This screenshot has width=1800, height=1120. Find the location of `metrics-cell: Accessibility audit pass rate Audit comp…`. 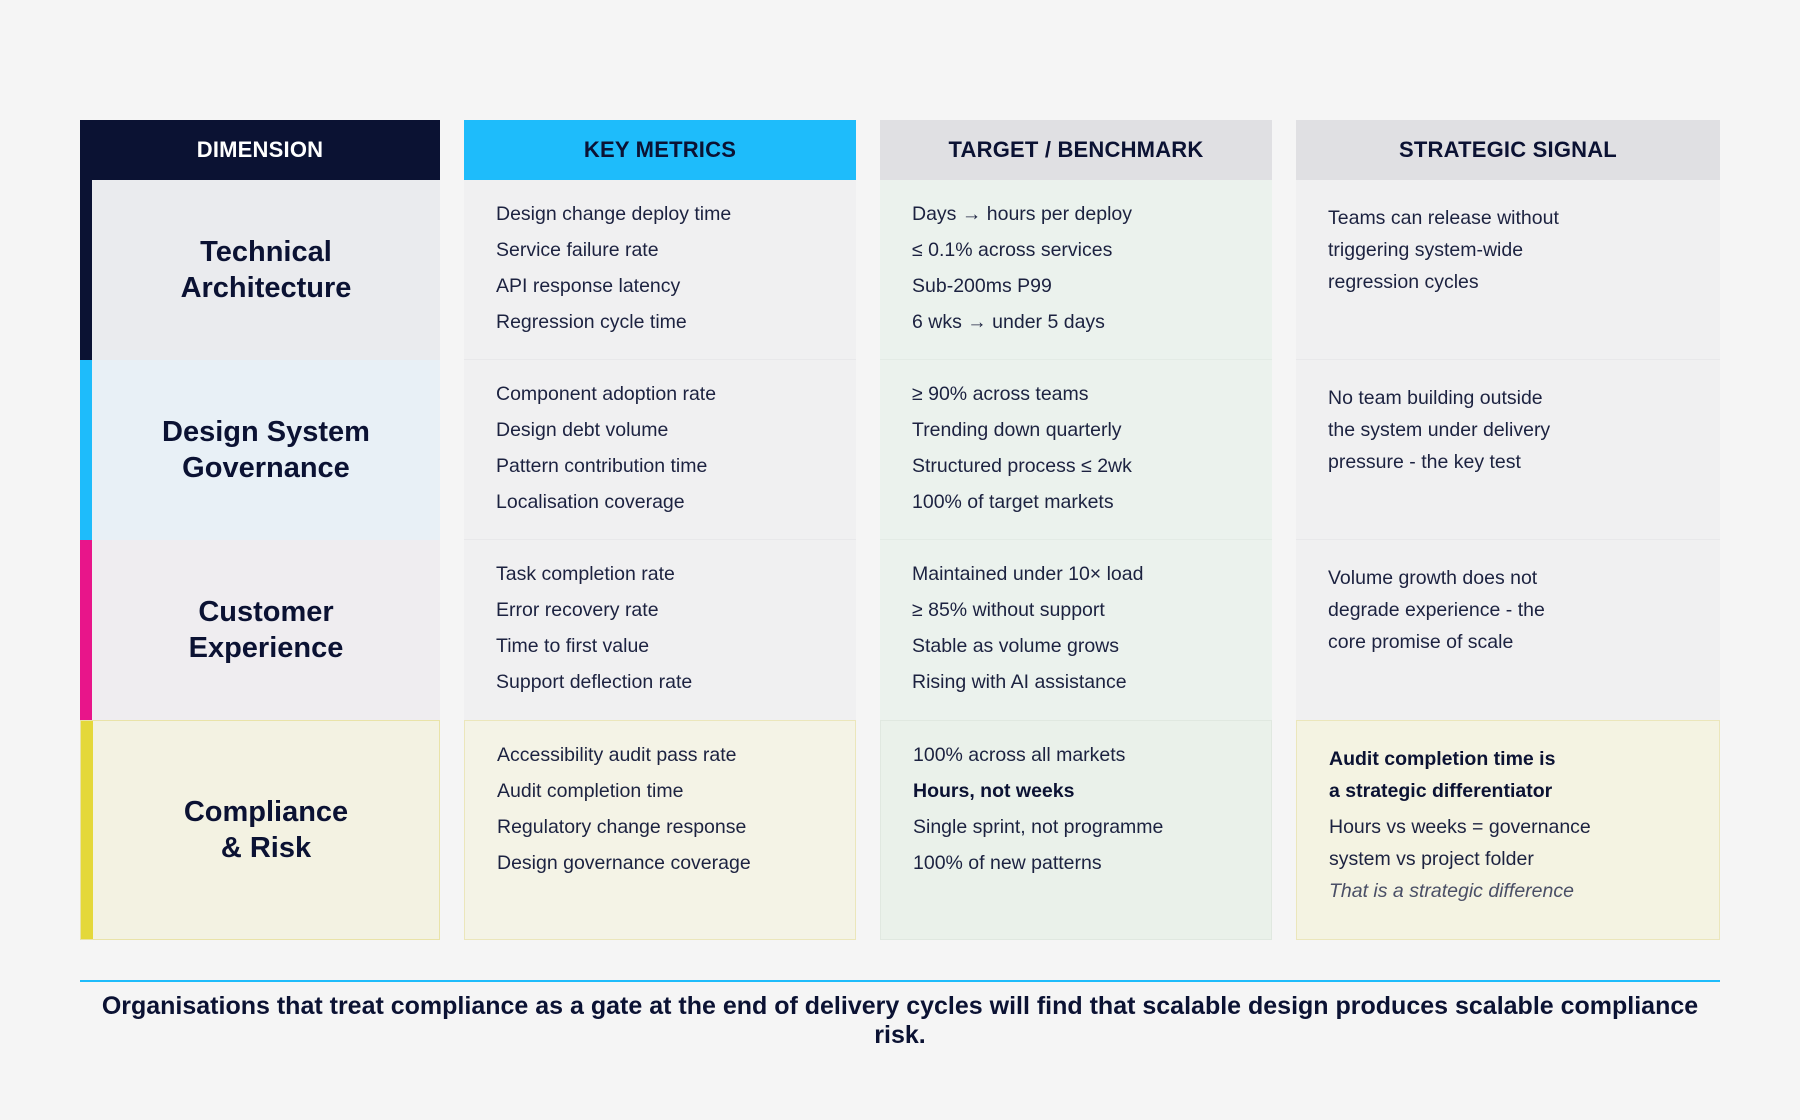

metrics-cell: Accessibility audit pass rate Audit comp… is located at coordinates (660, 830).